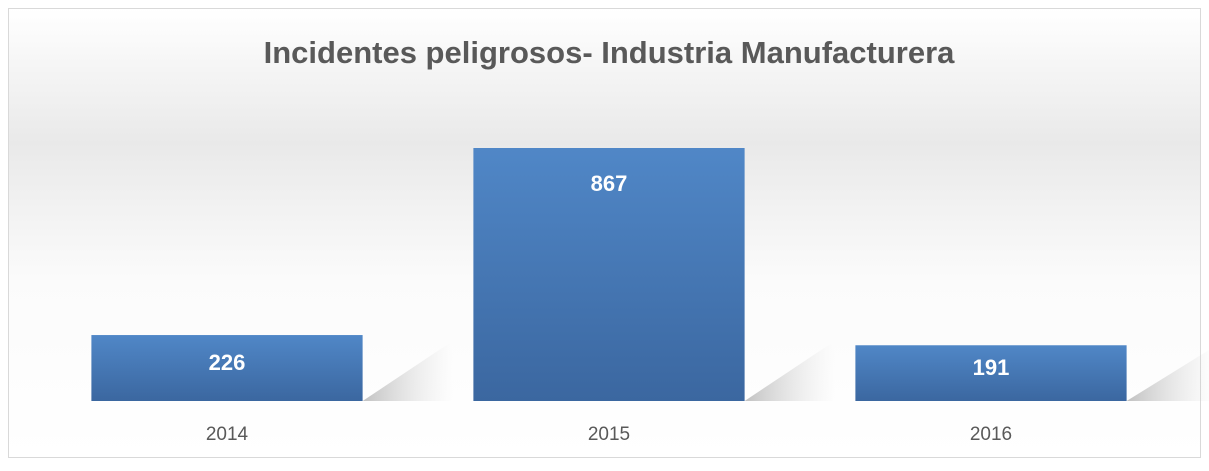 This screenshot has width=1209, height=471. Describe the element at coordinates (227, 434) in the screenshot. I see `x-tick-label: 2014` at that location.